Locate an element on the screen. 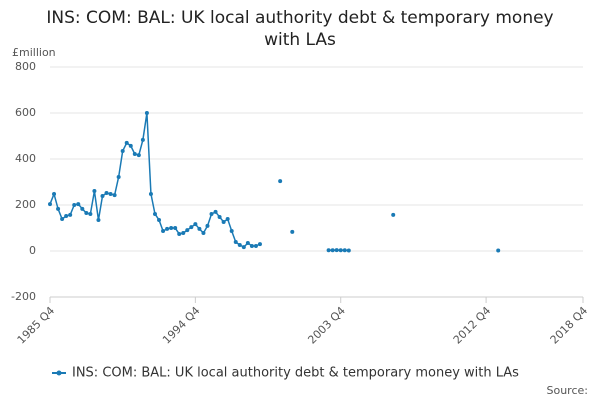 The height and width of the screenshot is (400, 600). y-tick-label: 800 is located at coordinates (25, 66).